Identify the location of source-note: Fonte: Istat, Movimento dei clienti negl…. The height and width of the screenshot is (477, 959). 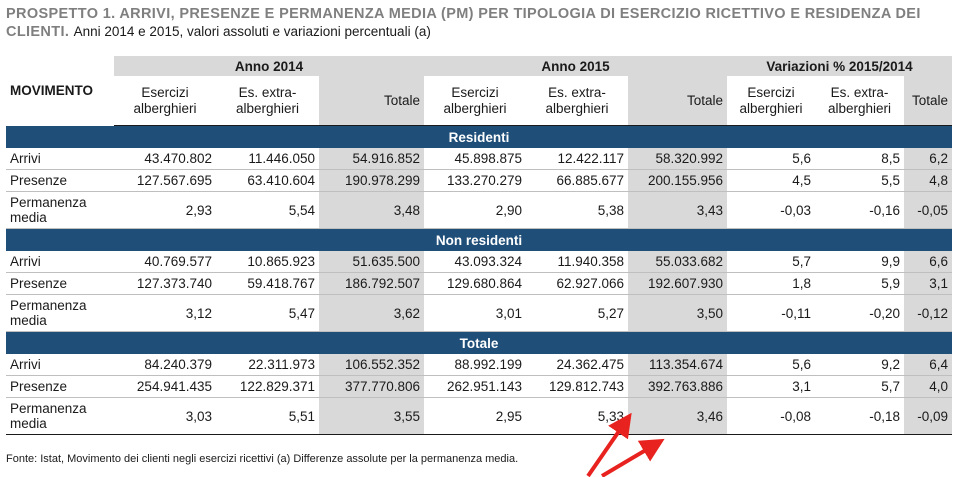
(262, 459).